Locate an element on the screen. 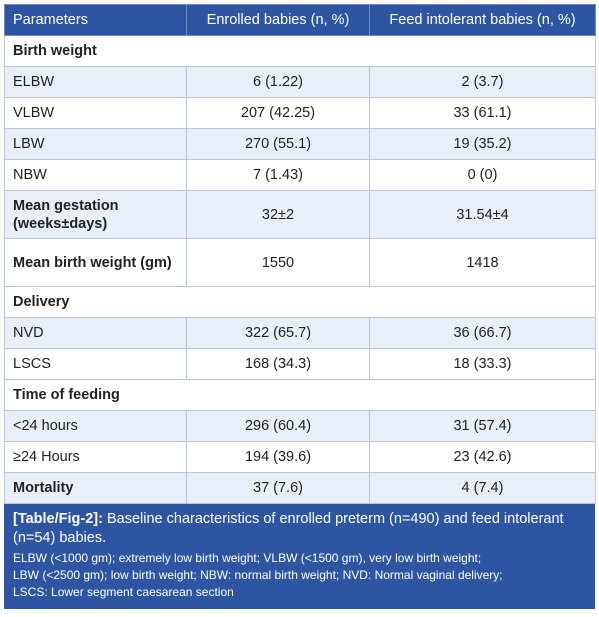 This screenshot has height=617, width=599. feed-intolerant-value: 18 (33.3) is located at coordinates (482, 364).